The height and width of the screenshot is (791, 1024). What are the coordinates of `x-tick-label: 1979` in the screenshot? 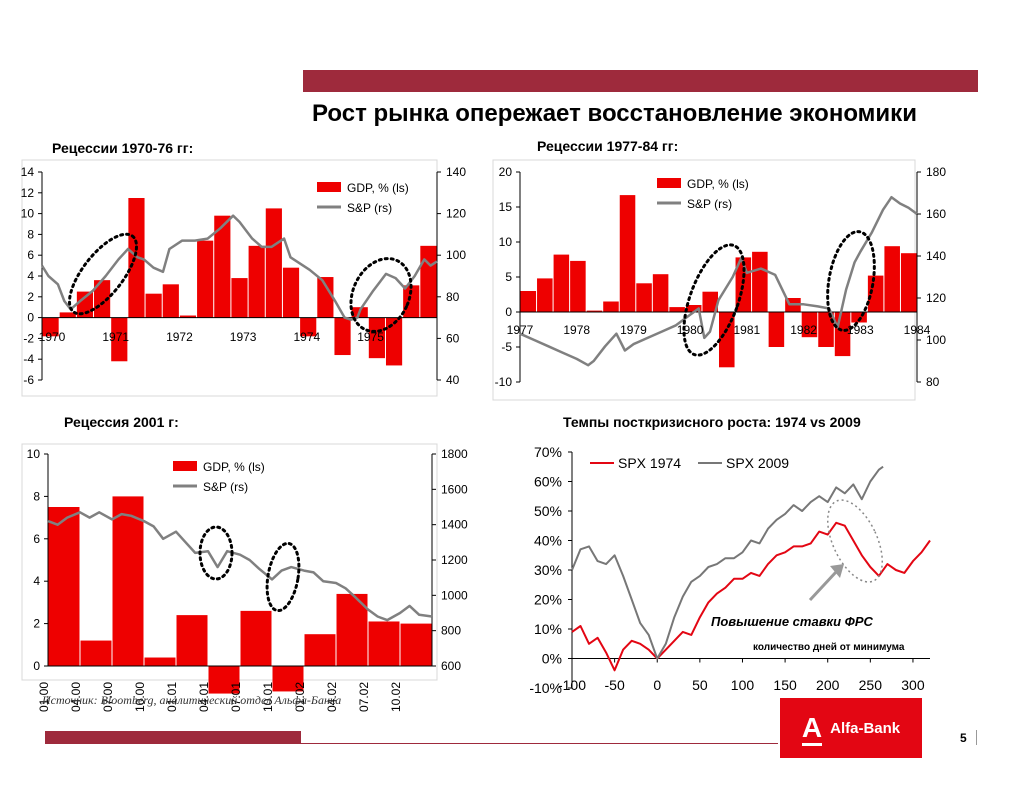 It's located at (633, 330).